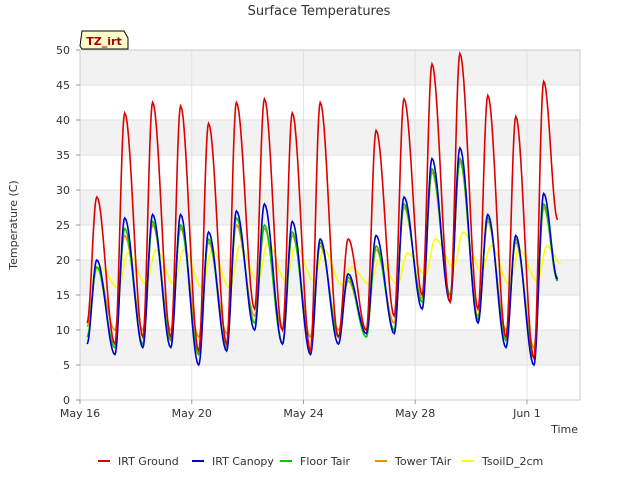 This screenshot has width=640, height=484. What do you see at coordinates (423, 461) in the screenshot?
I see `legend-label: Tower TAir` at bounding box center [423, 461].